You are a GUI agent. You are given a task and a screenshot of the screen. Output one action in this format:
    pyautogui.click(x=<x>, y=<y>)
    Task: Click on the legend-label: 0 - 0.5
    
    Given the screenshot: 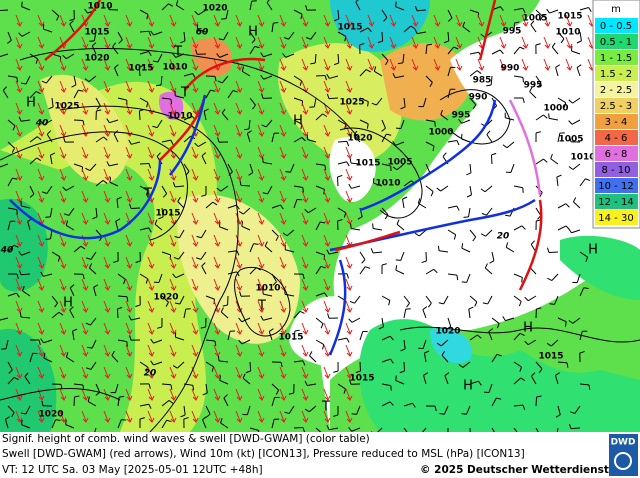 What is the action you would take?
    pyautogui.click(x=616, y=26)
    